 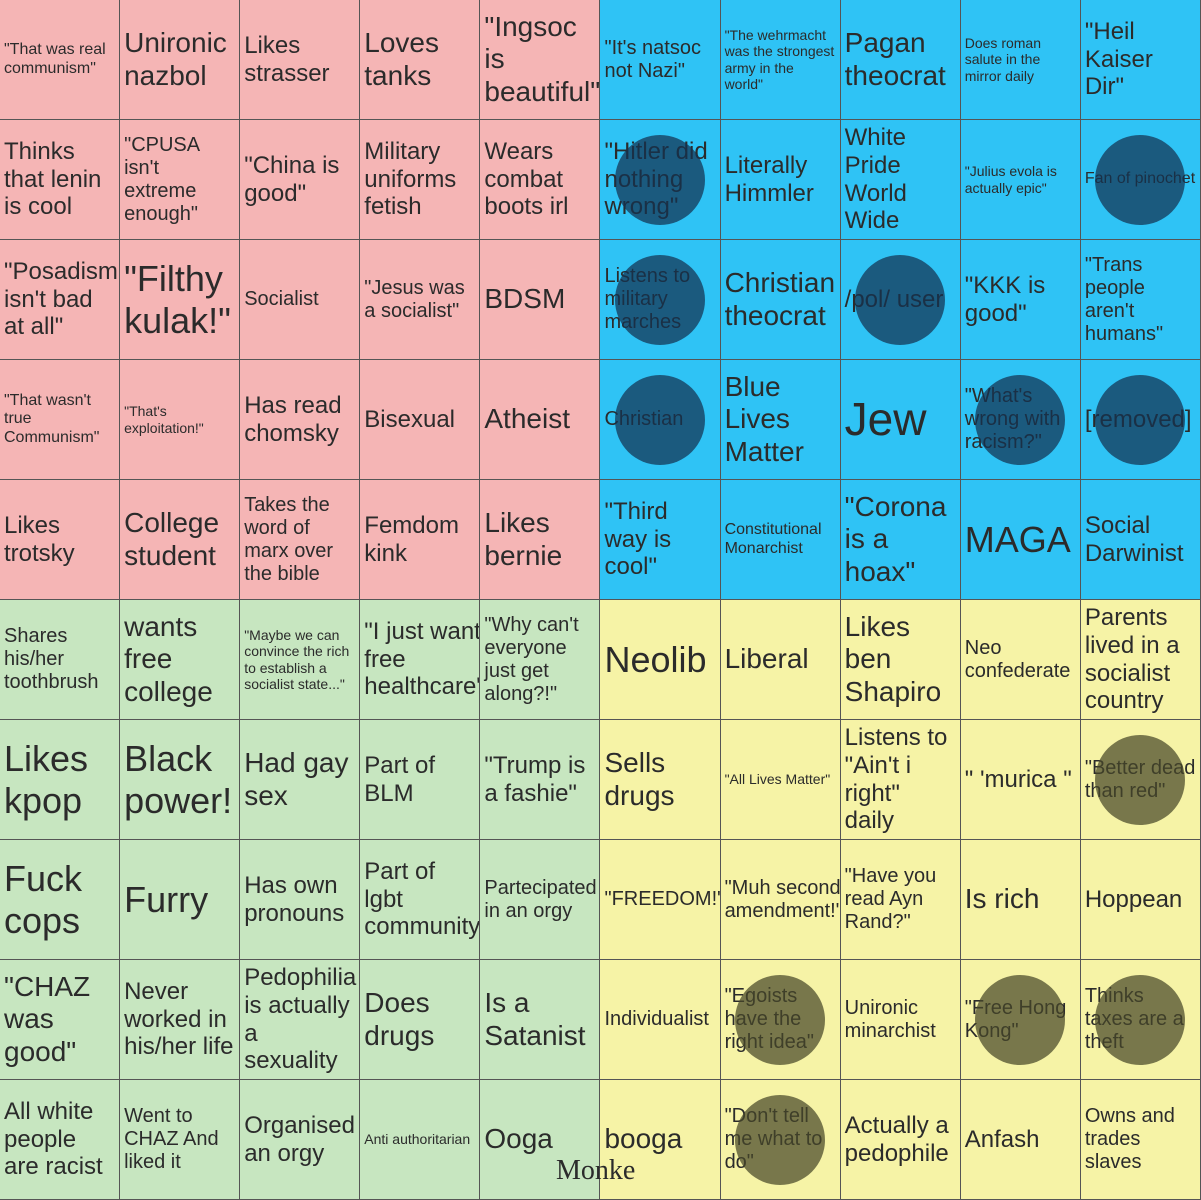 I want to click on bingo-cell: Fuck cops, so click(x=60, y=900).